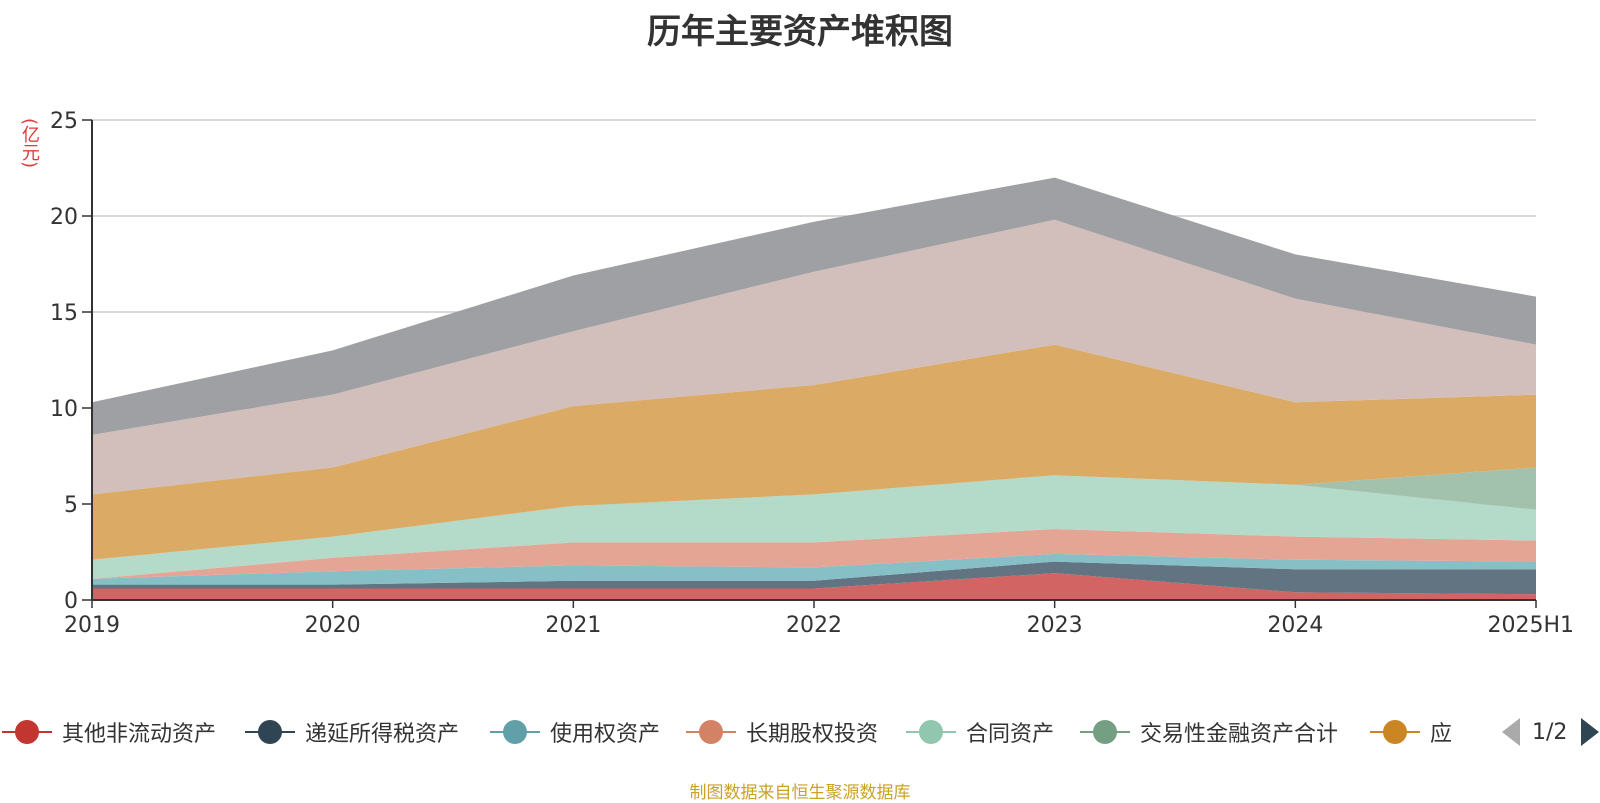 Image resolution: width=1600 pixels, height=803 pixels. I want to click on y-tick-label: 20, so click(64, 217).